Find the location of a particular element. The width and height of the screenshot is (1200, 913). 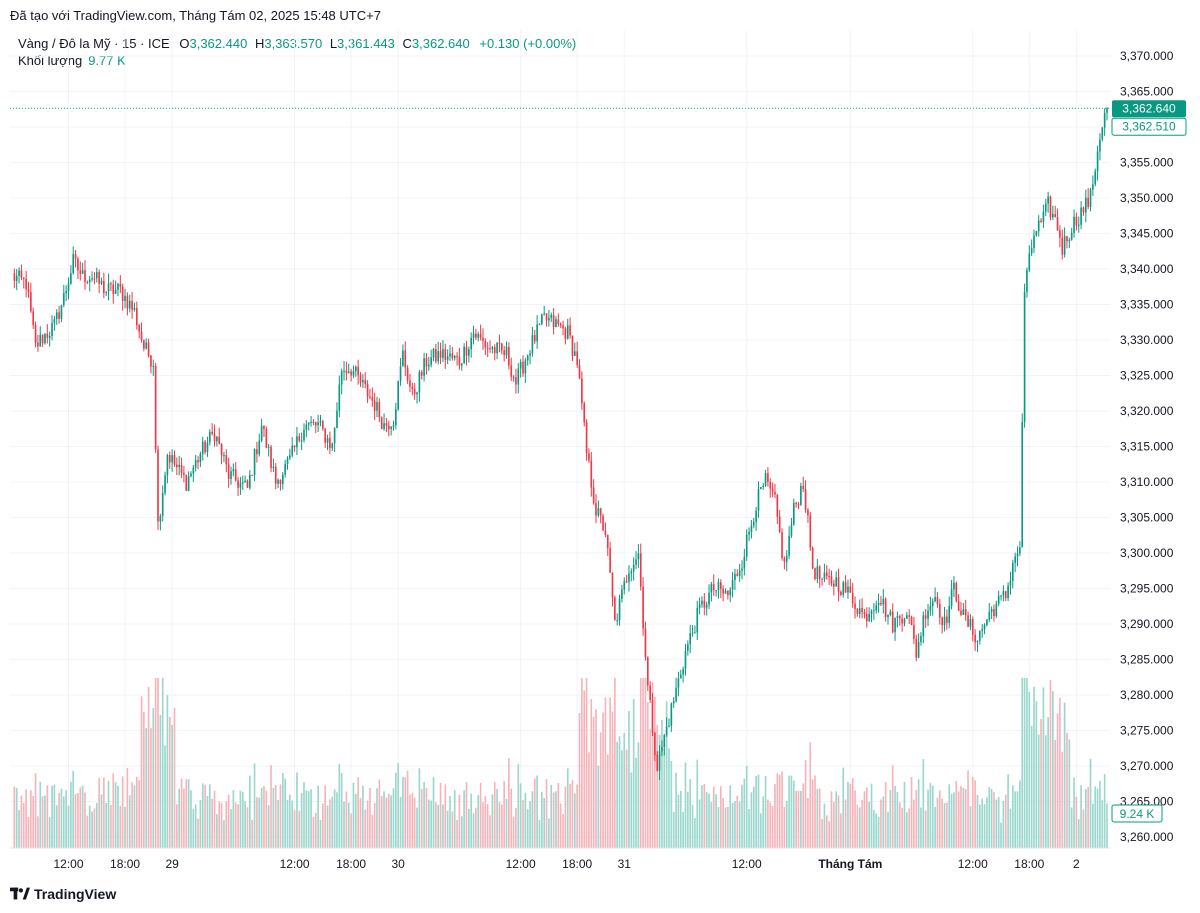

y-tick-label: 3,300.000 is located at coordinates (1147, 553).